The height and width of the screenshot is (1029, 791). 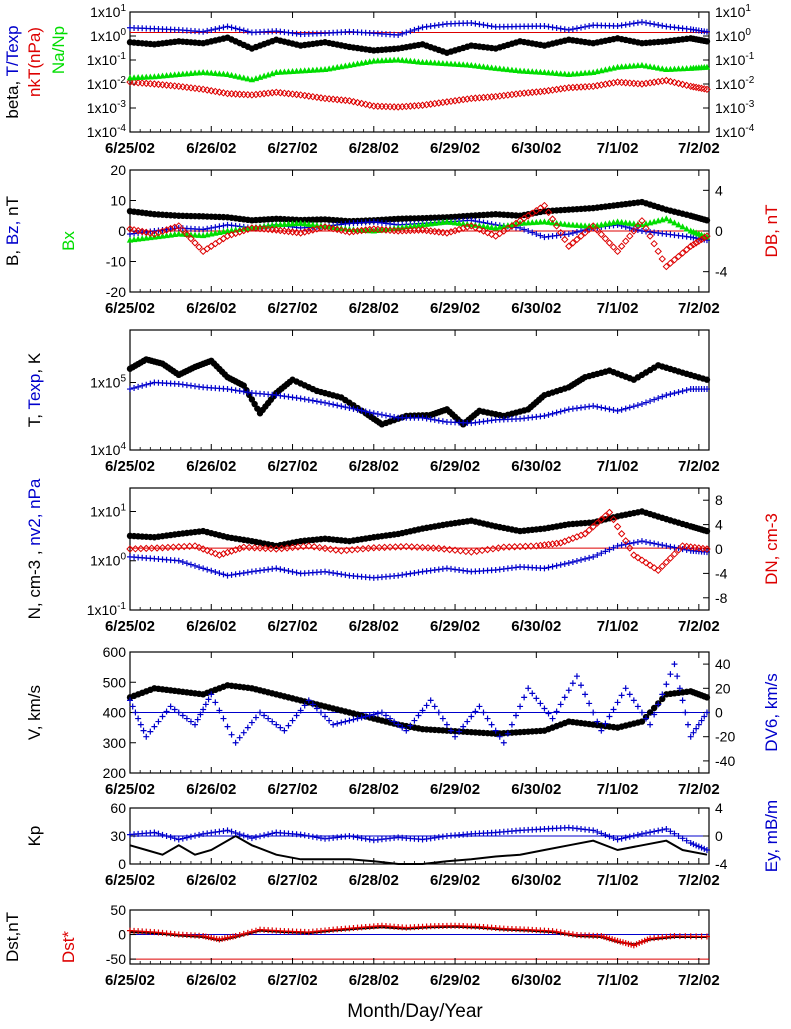 I want to click on y-axis-label-2: Bx, so click(x=68, y=241).